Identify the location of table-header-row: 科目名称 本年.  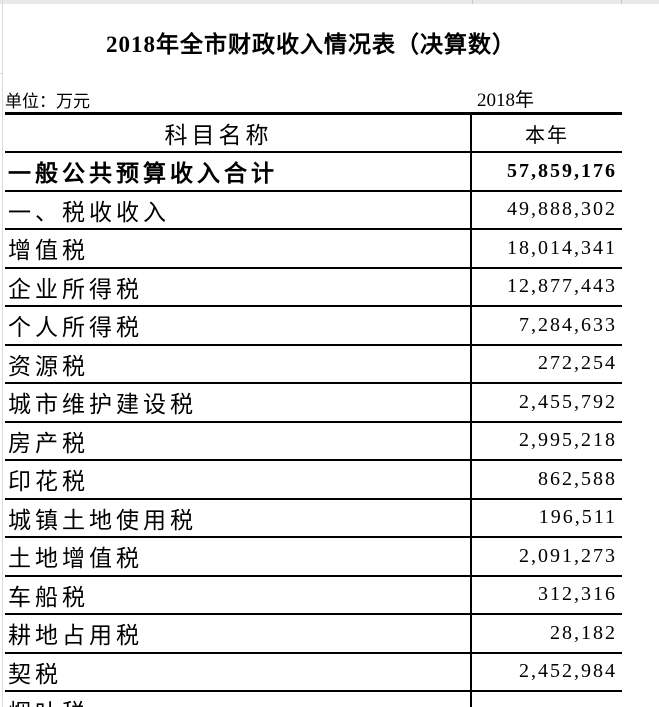
(313, 134).